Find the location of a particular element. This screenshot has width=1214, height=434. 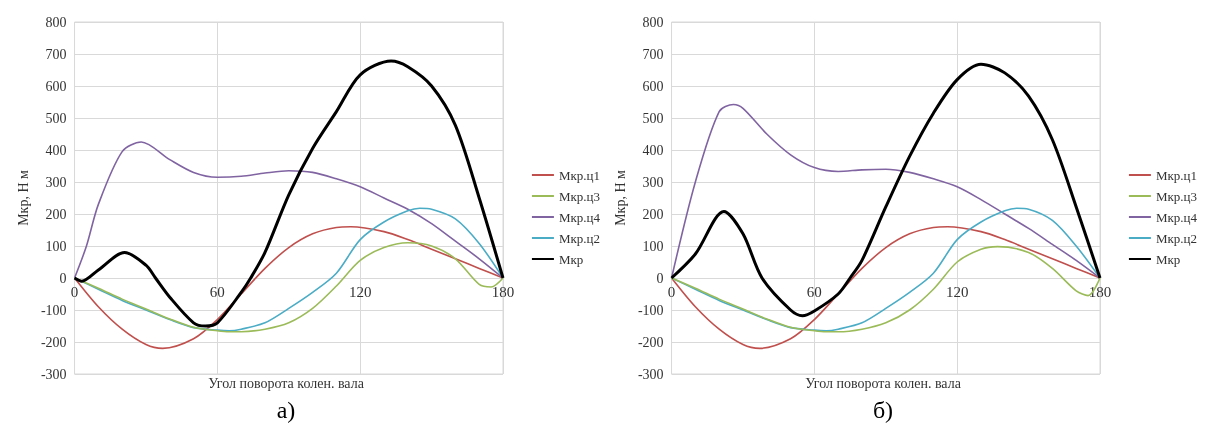

text: а) is located at coordinates (286, 410).